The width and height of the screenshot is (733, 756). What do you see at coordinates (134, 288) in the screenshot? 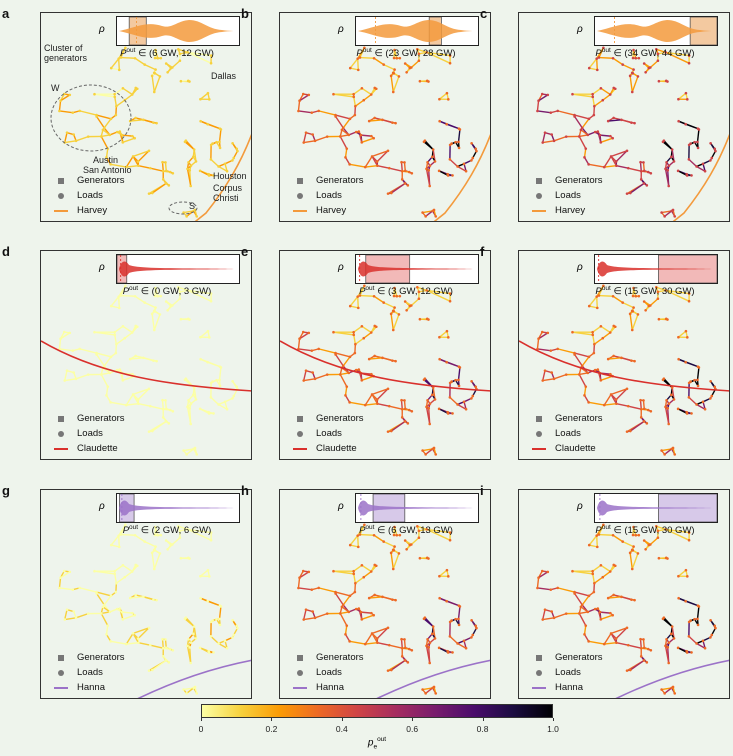
I see `pout-sup: out` at bounding box center [134, 288].